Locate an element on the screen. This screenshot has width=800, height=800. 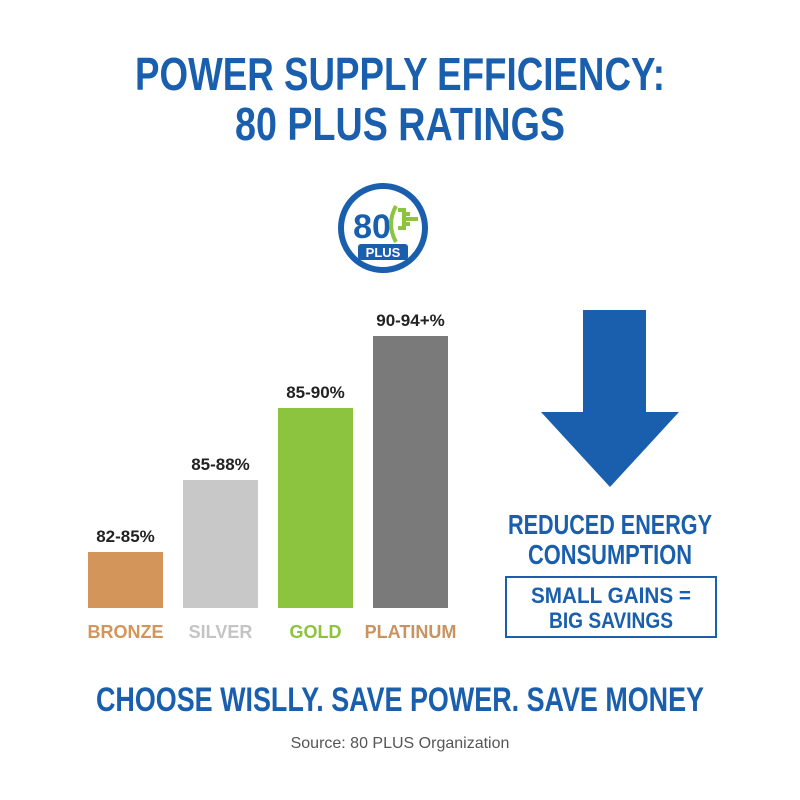
source: Source: 80 PLUS Organization is located at coordinates (400, 743).